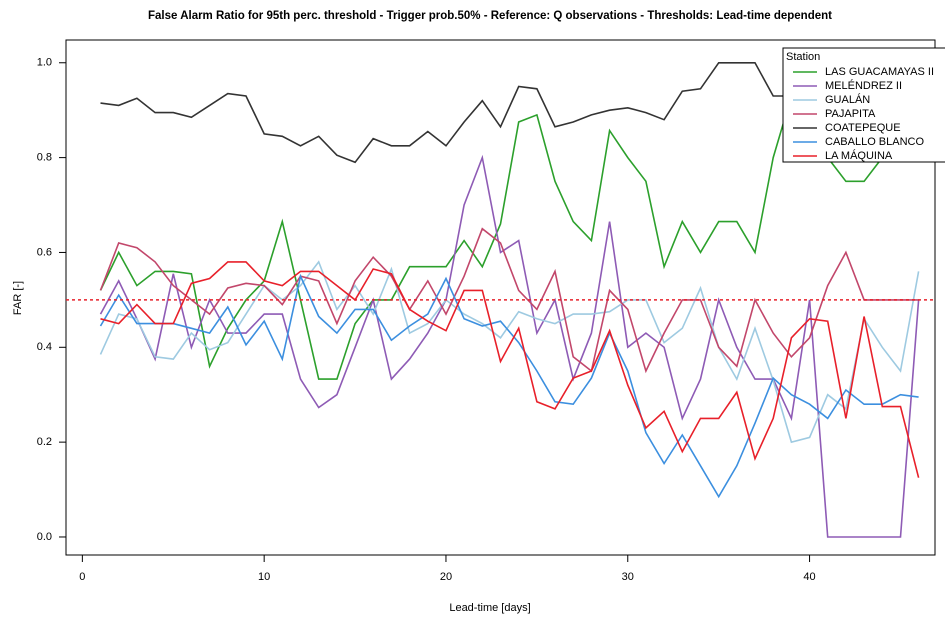 The width and height of the screenshot is (945, 622). Describe the element at coordinates (489, 608) in the screenshot. I see `x-axis-label: Lead-time [days]` at that location.